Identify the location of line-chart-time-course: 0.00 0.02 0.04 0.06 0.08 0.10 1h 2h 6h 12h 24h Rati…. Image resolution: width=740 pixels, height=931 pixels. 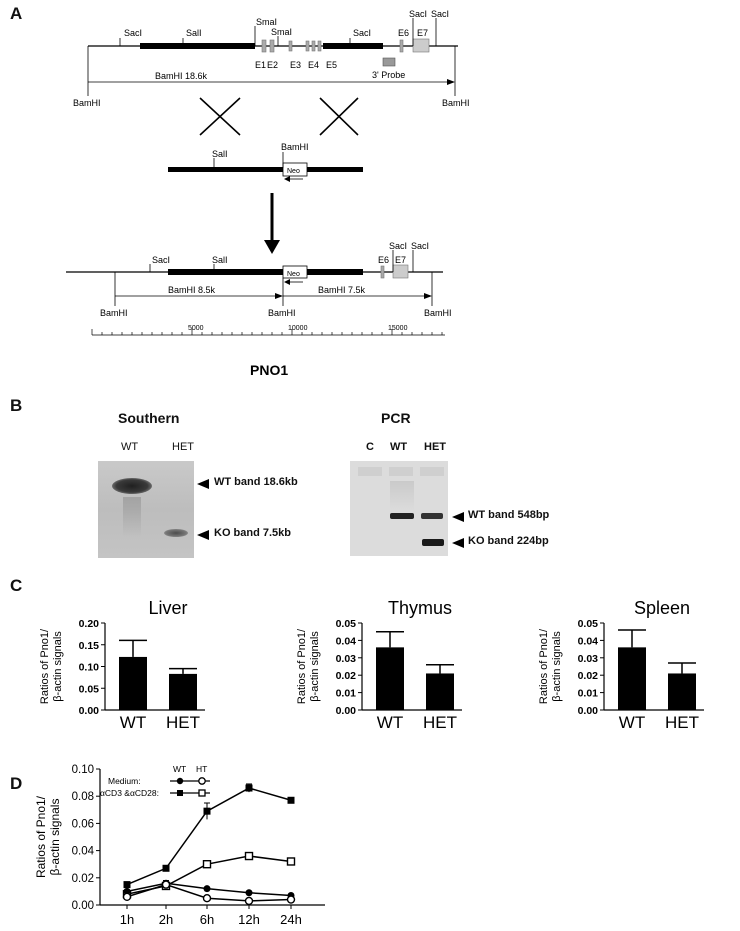
(179, 845).